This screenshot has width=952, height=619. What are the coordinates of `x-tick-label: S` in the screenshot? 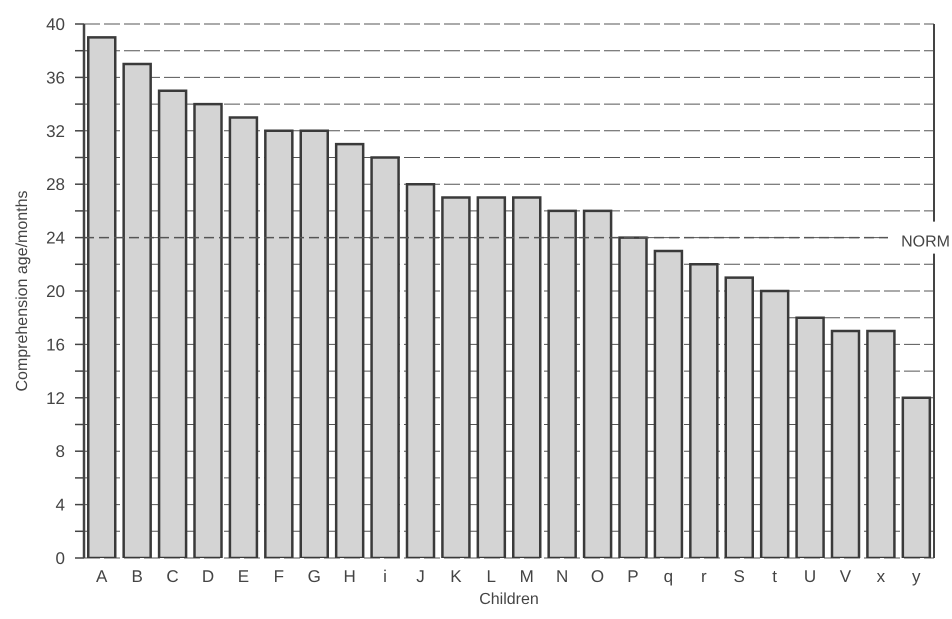 It's located at (739, 576).